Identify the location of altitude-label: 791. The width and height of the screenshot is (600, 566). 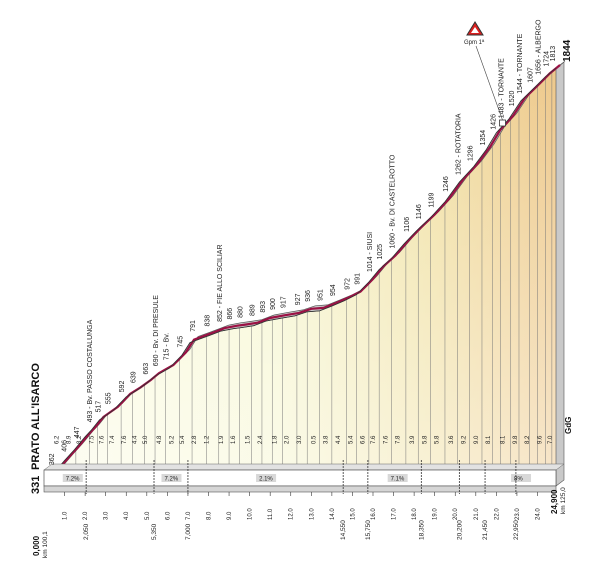
(193, 326).